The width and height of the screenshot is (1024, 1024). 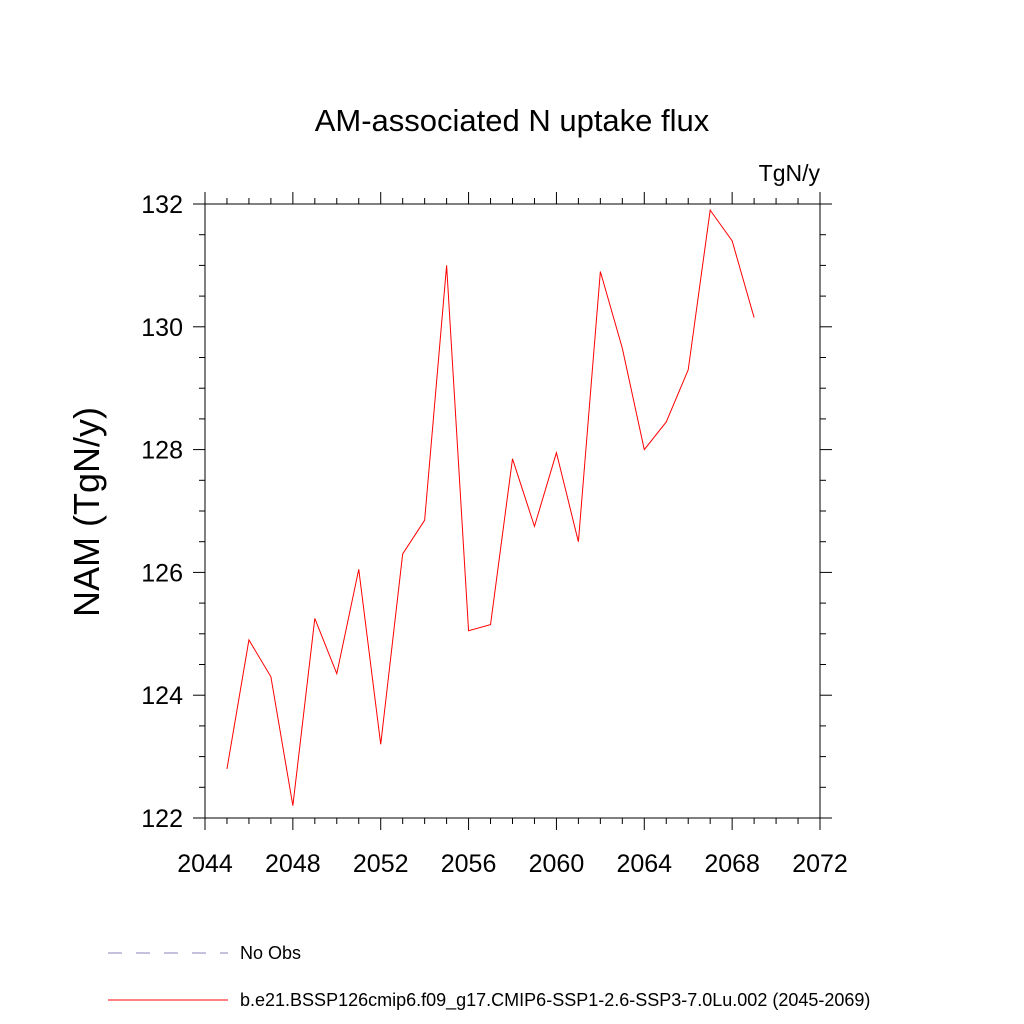 What do you see at coordinates (820, 864) in the screenshot?
I see `x-tick-label: 2072` at bounding box center [820, 864].